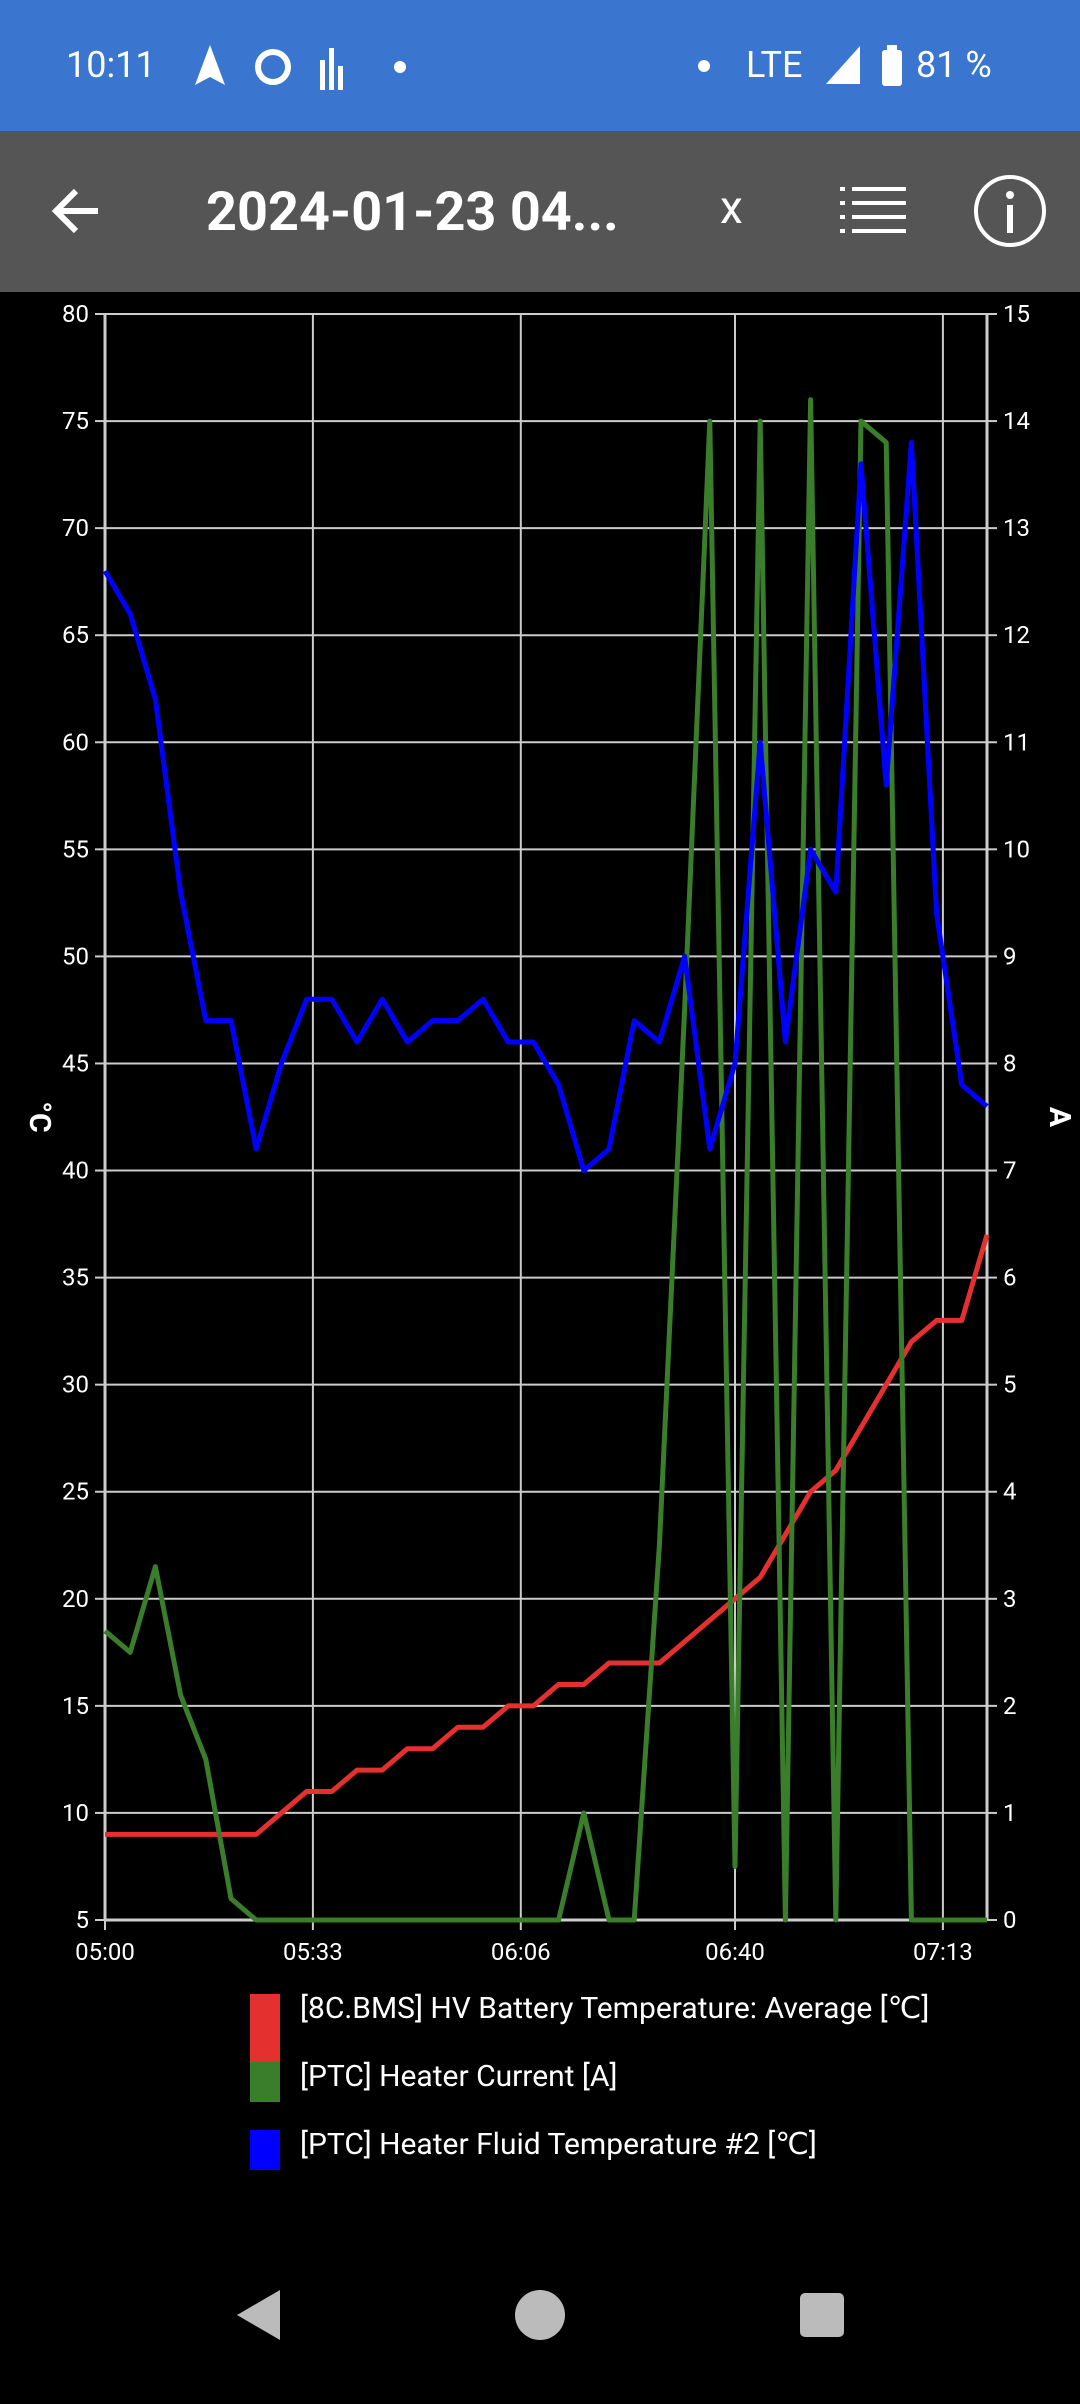 Image resolution: width=1080 pixels, height=2404 pixels. I want to click on y2-tick-label: 7, so click(1010, 1171).